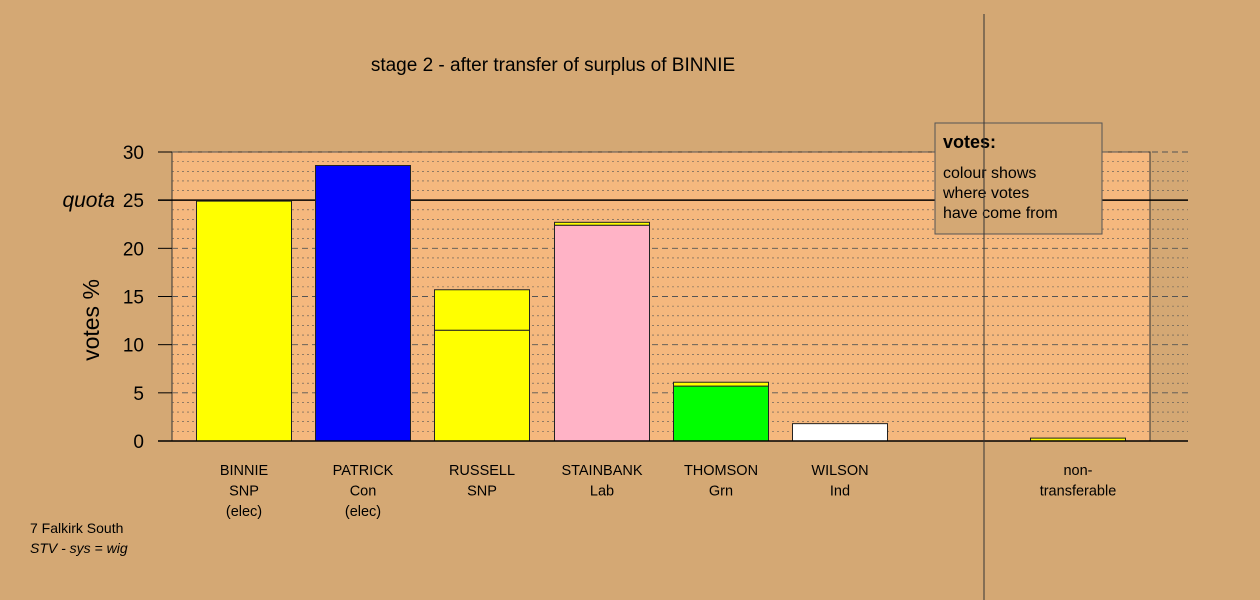 The width and height of the screenshot is (1260, 600). I want to click on legend-line-3: have come from, so click(1000, 213).